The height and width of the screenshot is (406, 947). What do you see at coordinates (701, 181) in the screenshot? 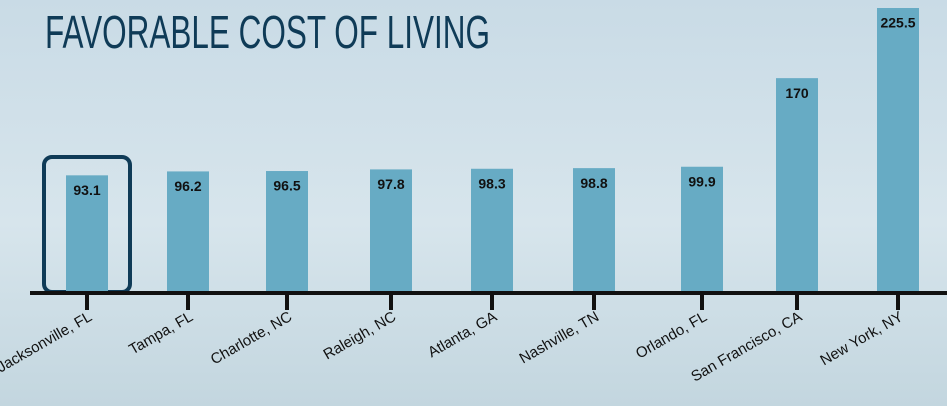
I see `value-label: 99.9` at bounding box center [701, 181].